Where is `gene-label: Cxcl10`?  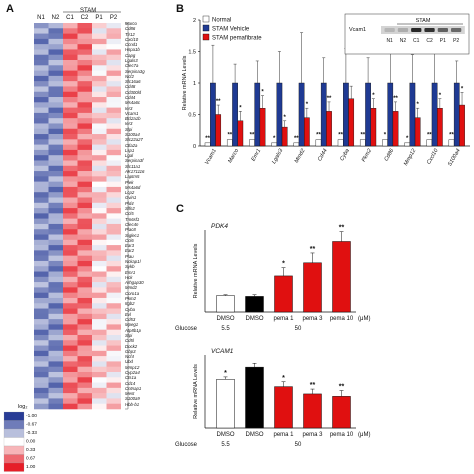 gene-label: Cxcl10 is located at coordinates (132, 39).